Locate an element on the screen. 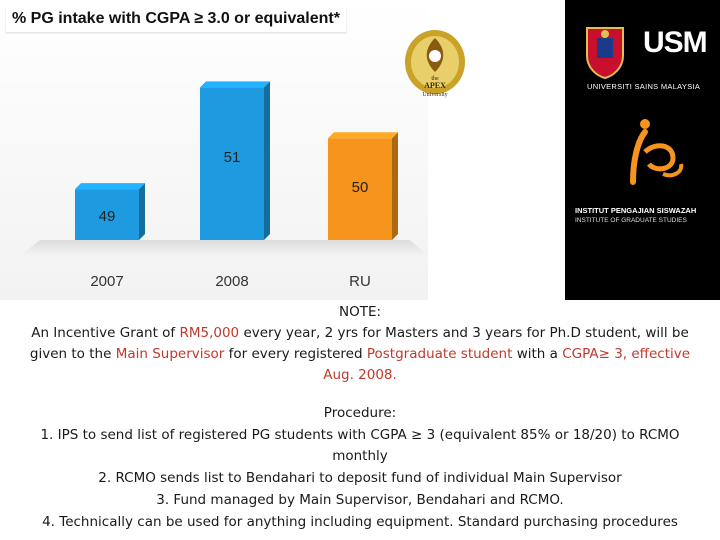 This screenshot has width=720, height=540. bar-side-2007 is located at coordinates (142, 211).